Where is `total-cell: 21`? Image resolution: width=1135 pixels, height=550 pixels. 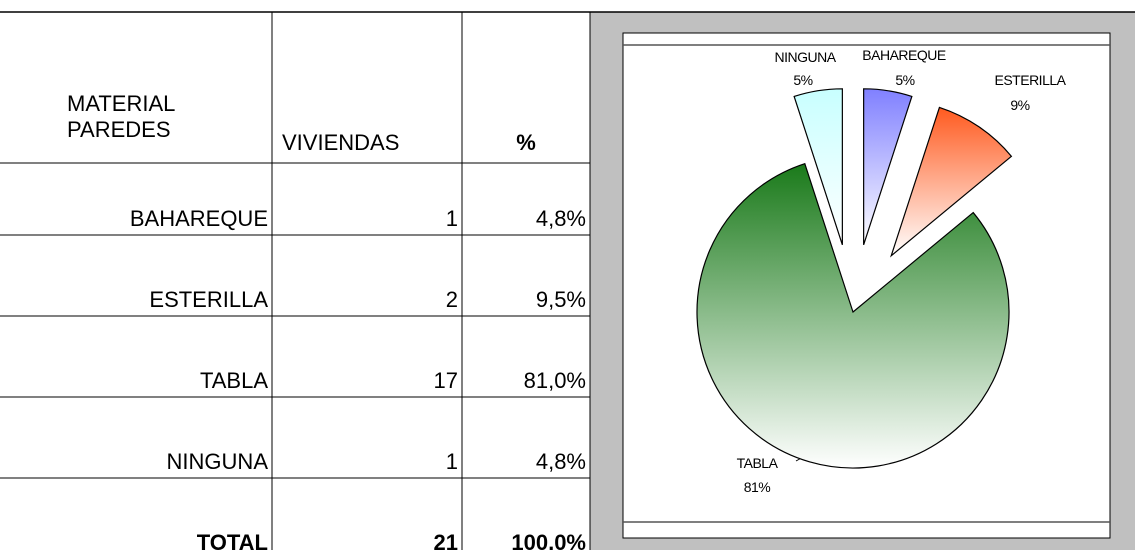
total-cell: 21 is located at coordinates (446, 540).